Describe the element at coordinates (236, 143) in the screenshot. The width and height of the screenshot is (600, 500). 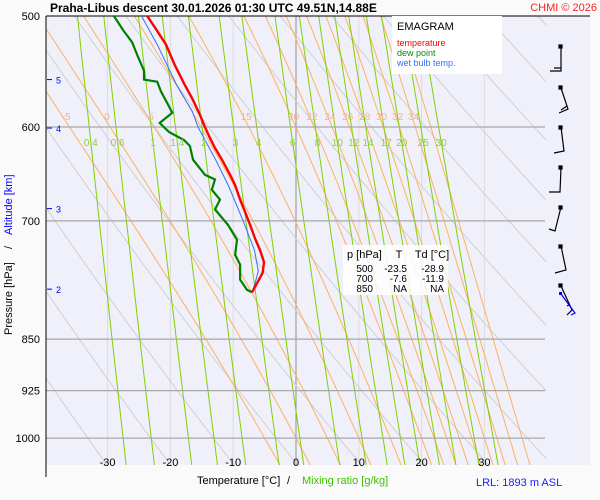
I see `mixing-ratio-label: 3` at that location.